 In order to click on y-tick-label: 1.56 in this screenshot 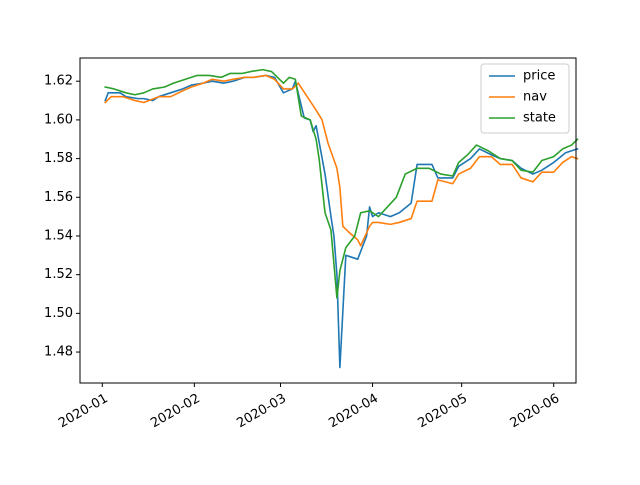, I will do `click(58, 197)`.